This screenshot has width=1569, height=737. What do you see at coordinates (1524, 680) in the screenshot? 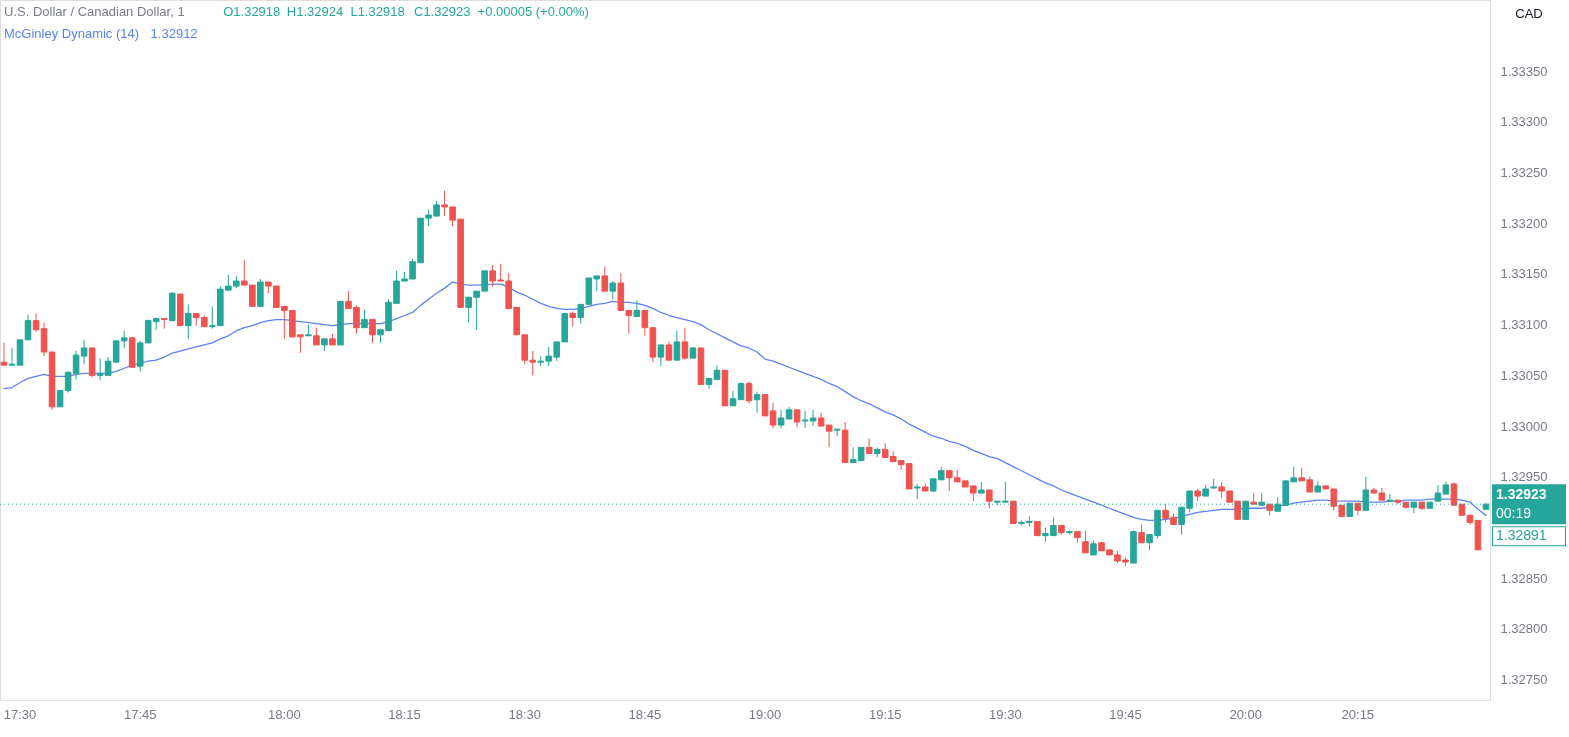
I see `y-tick-label: 1.32750` at bounding box center [1524, 680].